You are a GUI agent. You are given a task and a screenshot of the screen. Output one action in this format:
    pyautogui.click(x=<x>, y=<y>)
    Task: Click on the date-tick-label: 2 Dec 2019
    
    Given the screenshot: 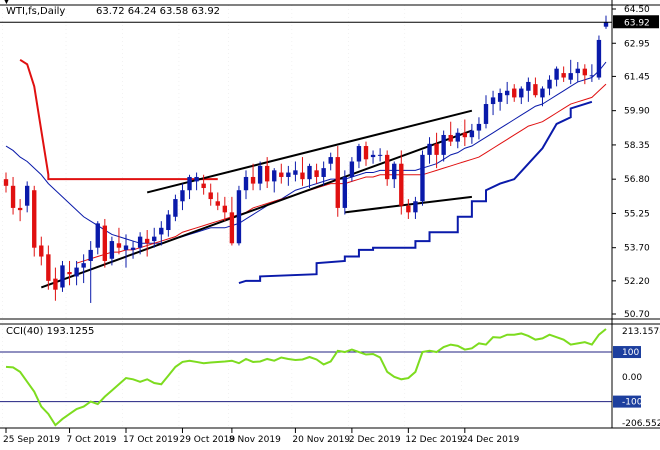 What is the action you would take?
    pyautogui.click(x=375, y=440)
    